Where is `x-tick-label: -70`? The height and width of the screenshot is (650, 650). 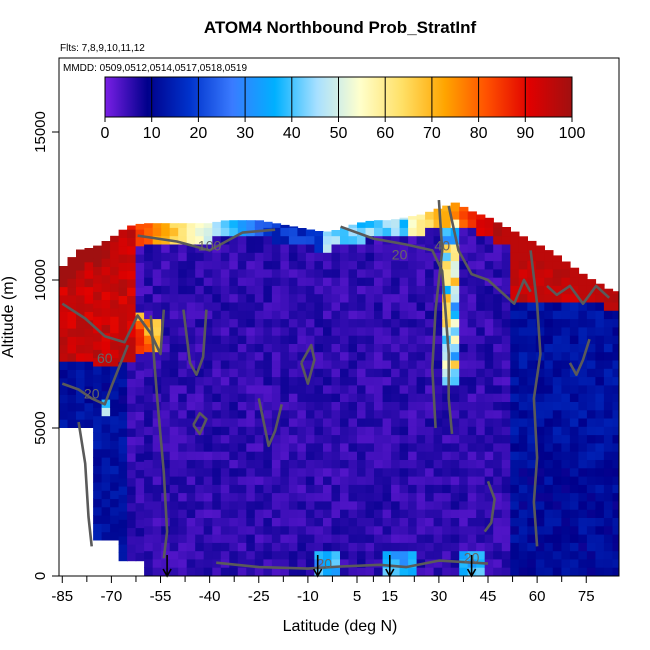
x-tick-label: -70 is located at coordinates (112, 596).